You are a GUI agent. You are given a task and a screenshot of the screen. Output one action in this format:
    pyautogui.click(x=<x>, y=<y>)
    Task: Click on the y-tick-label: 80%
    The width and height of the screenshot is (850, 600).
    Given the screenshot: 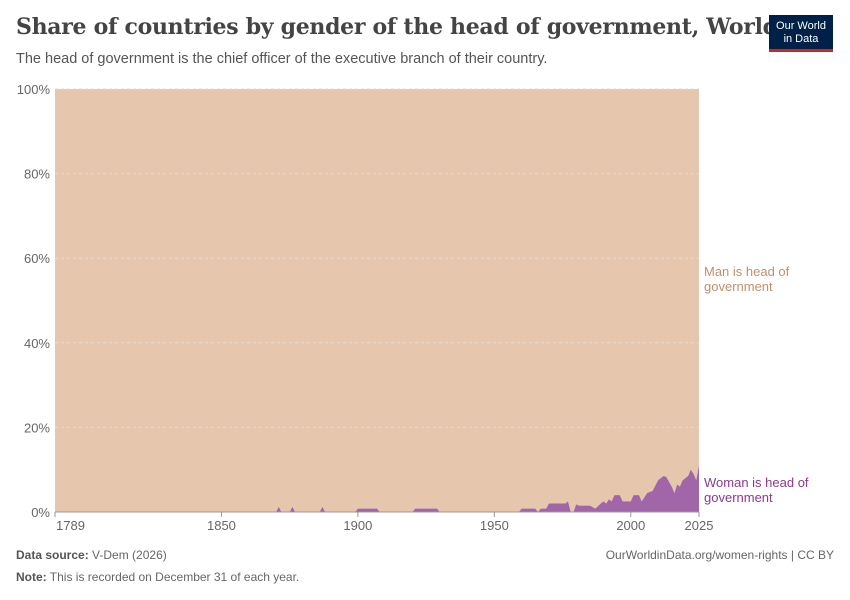 What is the action you would take?
    pyautogui.click(x=37, y=174)
    